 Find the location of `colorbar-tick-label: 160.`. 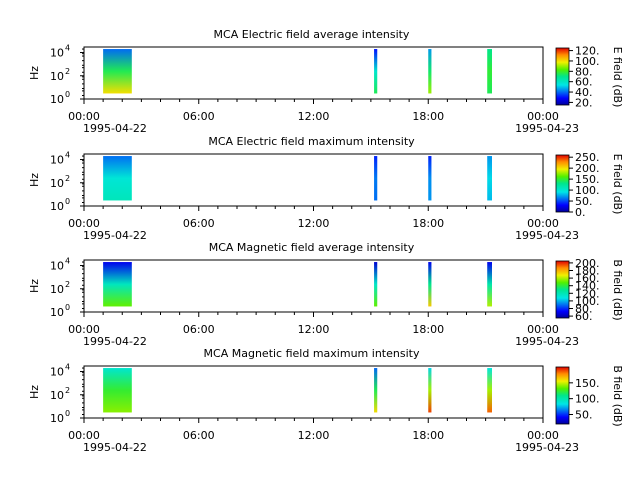

colorbar-tick-label: 160. is located at coordinates (587, 278).